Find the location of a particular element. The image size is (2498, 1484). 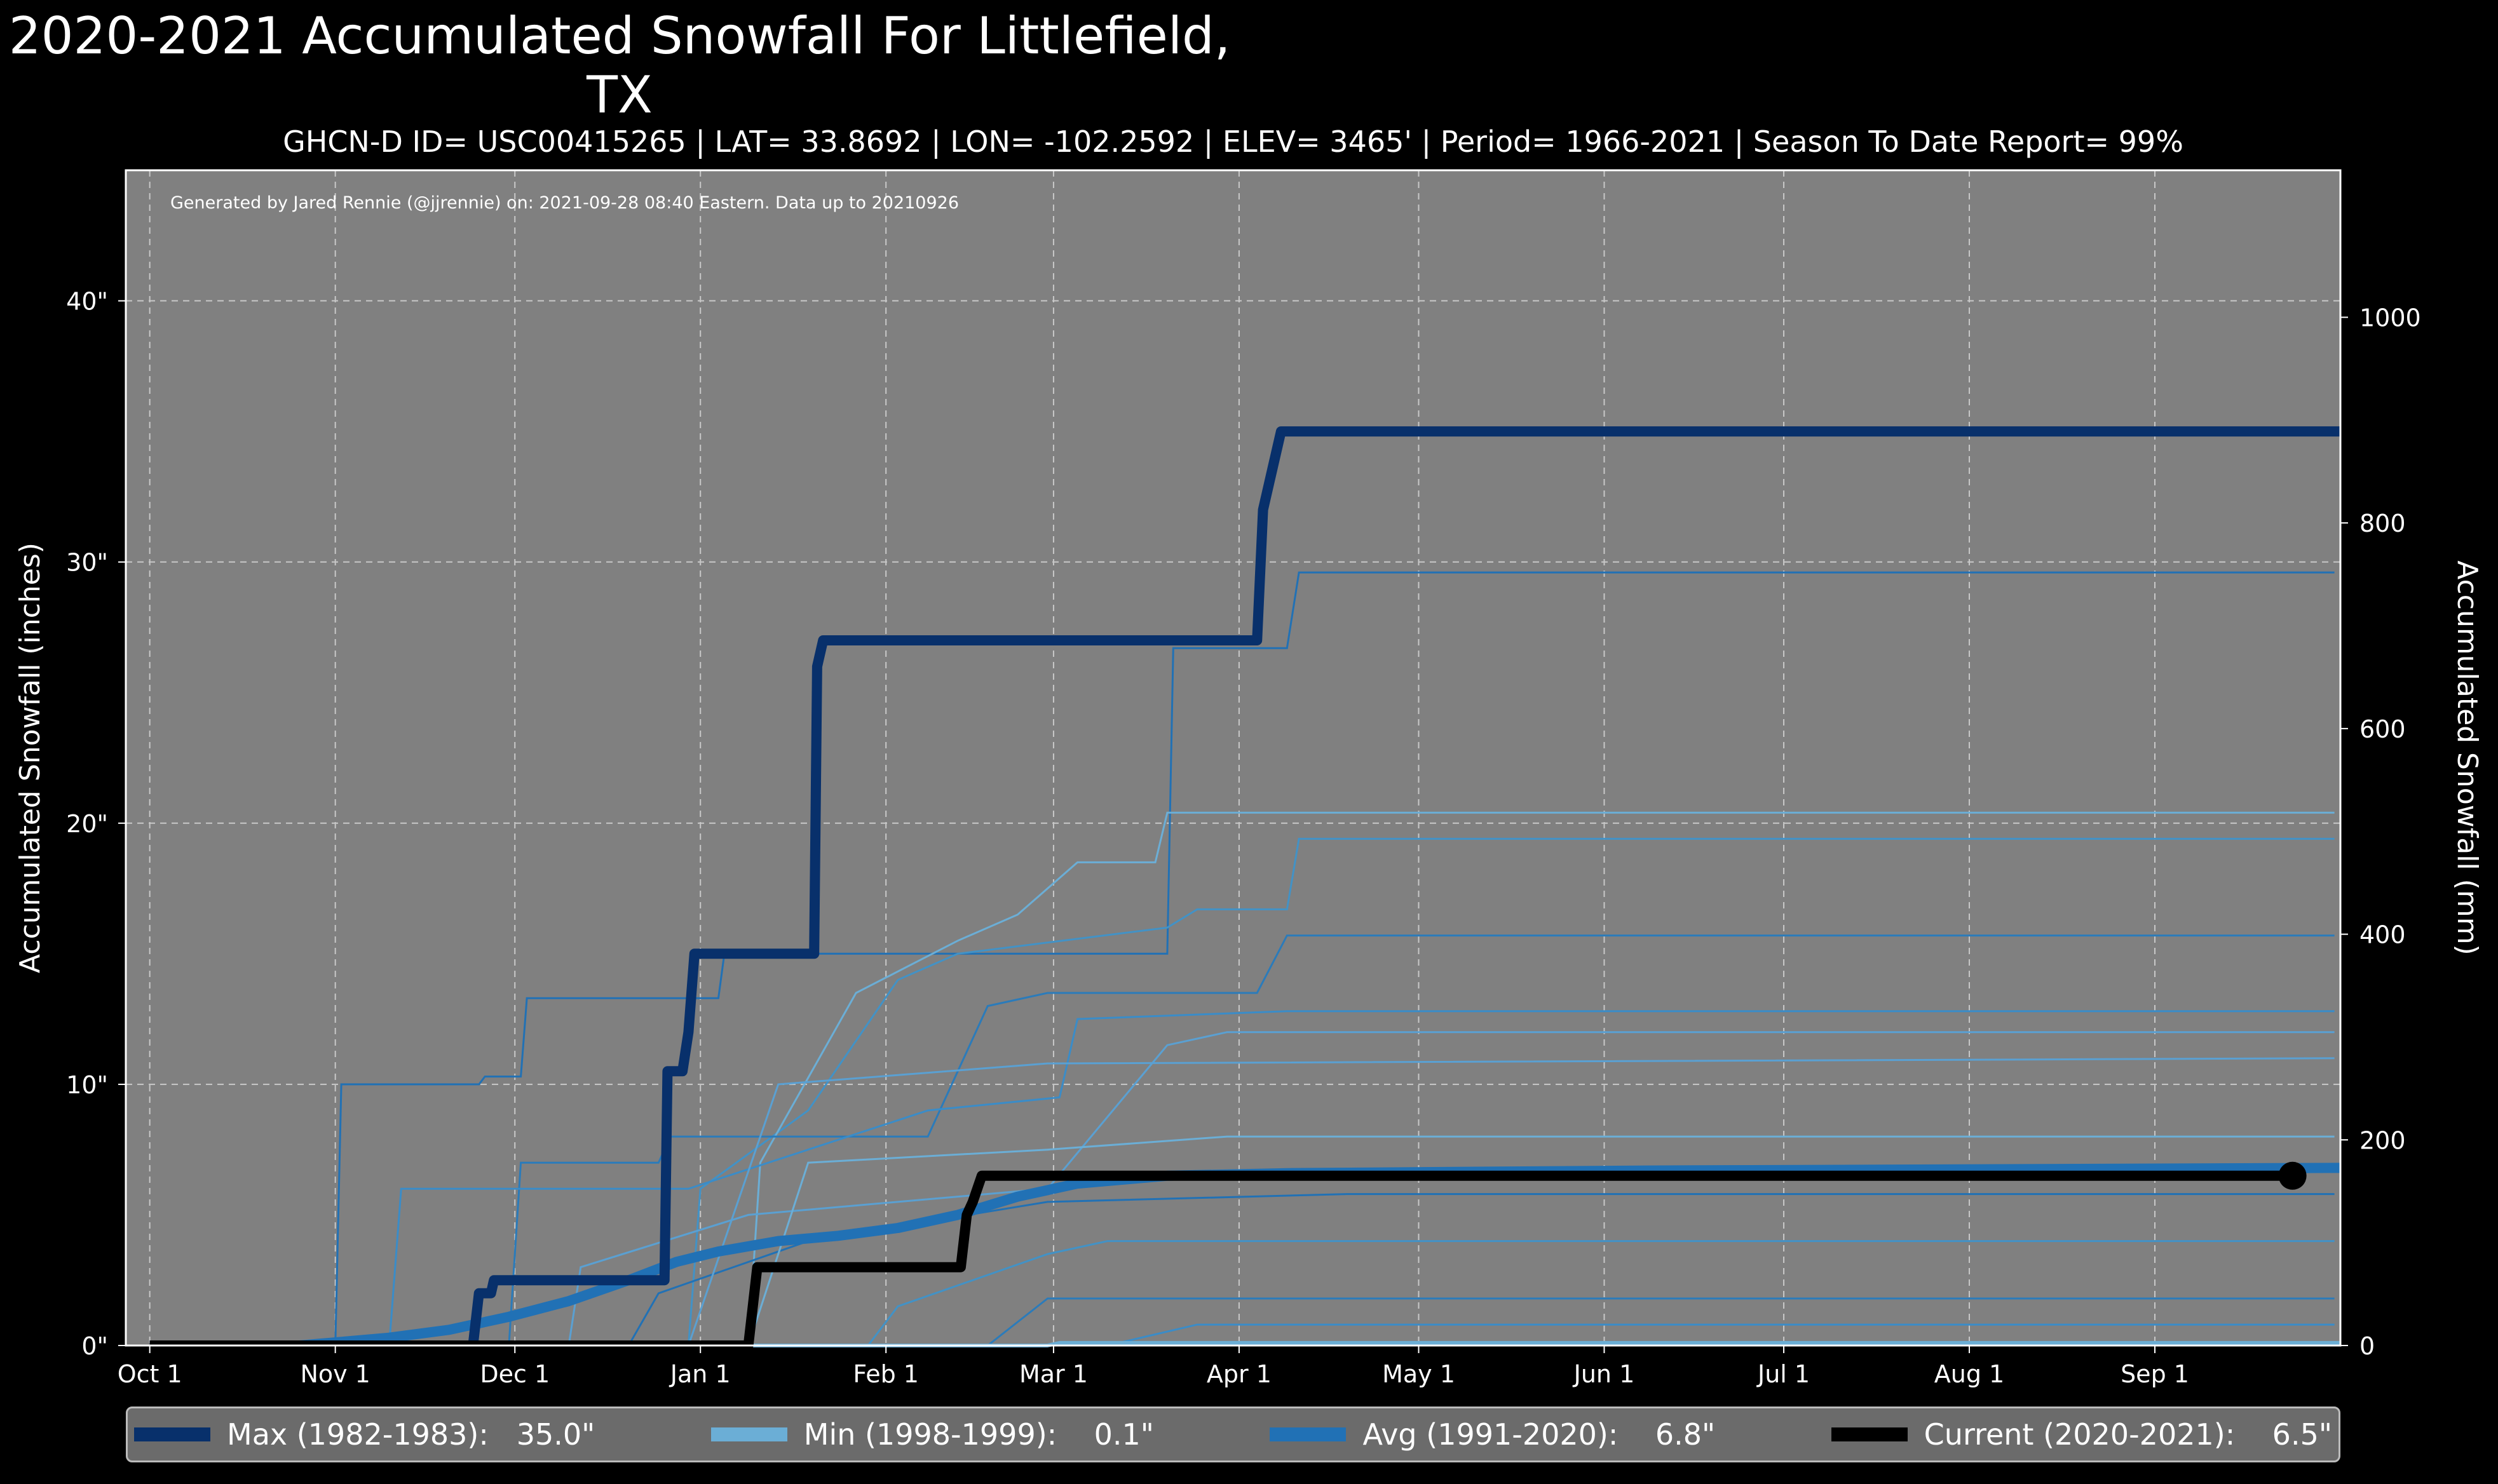

legend-item: Current (2020-2021): 6.5" is located at coordinates (2081, 1434).